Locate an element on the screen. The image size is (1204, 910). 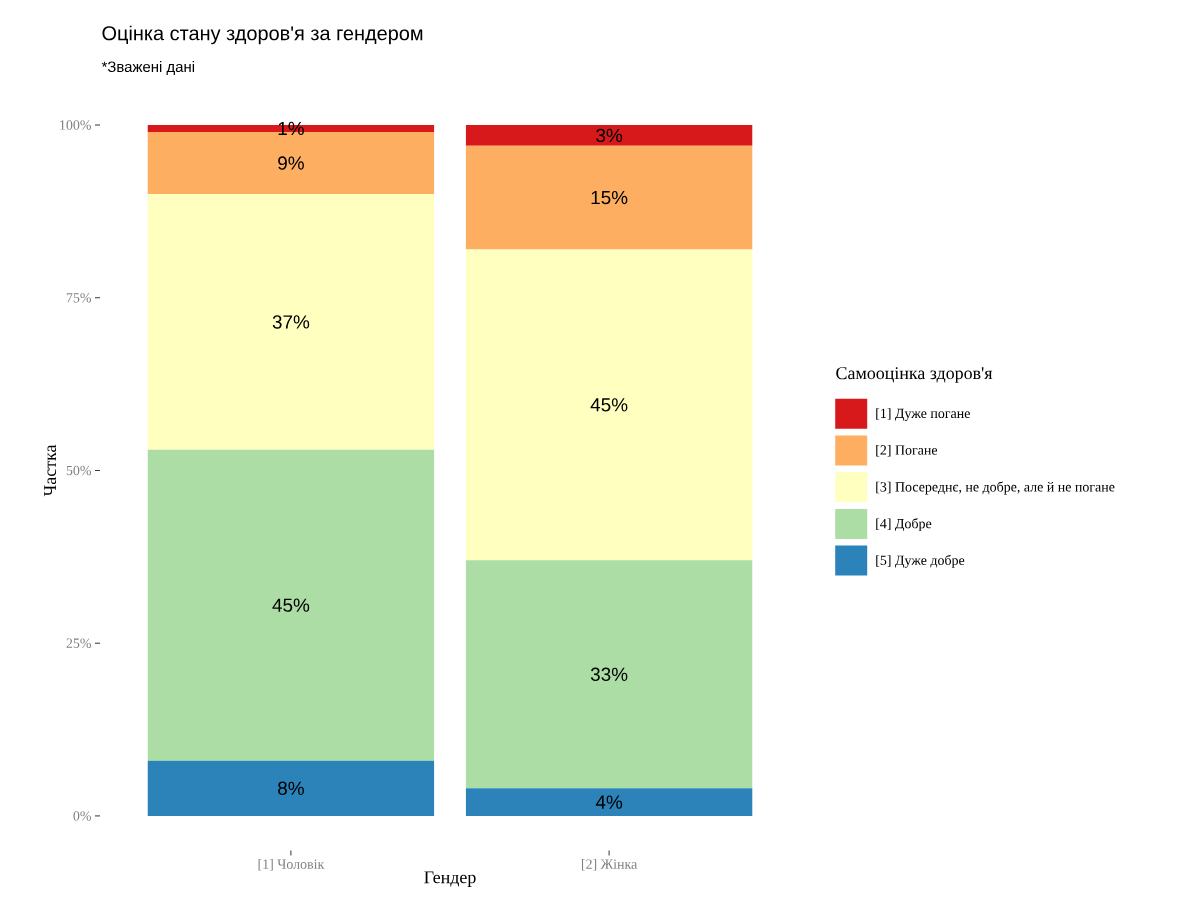
x-axis-title: Гендер is located at coordinates (450, 879).